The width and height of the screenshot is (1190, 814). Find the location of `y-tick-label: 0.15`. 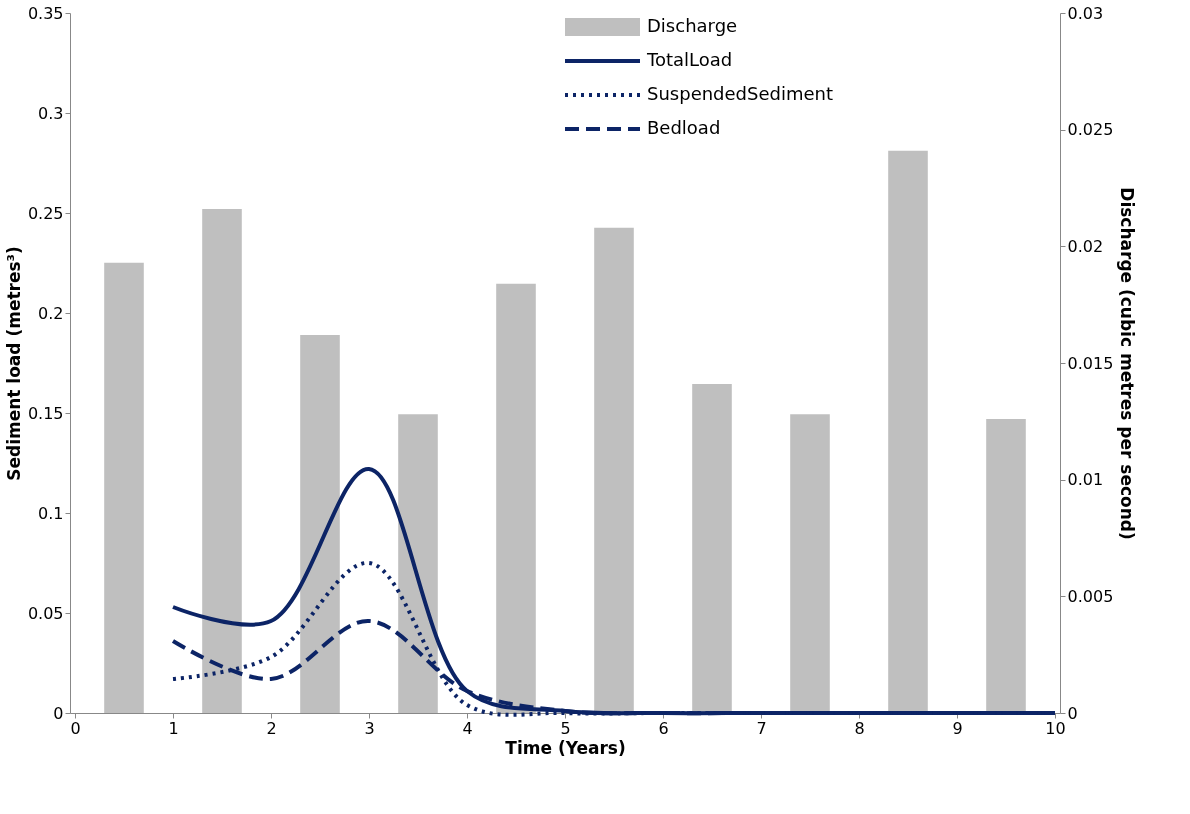

y-tick-label: 0.15 is located at coordinates (45, 413).